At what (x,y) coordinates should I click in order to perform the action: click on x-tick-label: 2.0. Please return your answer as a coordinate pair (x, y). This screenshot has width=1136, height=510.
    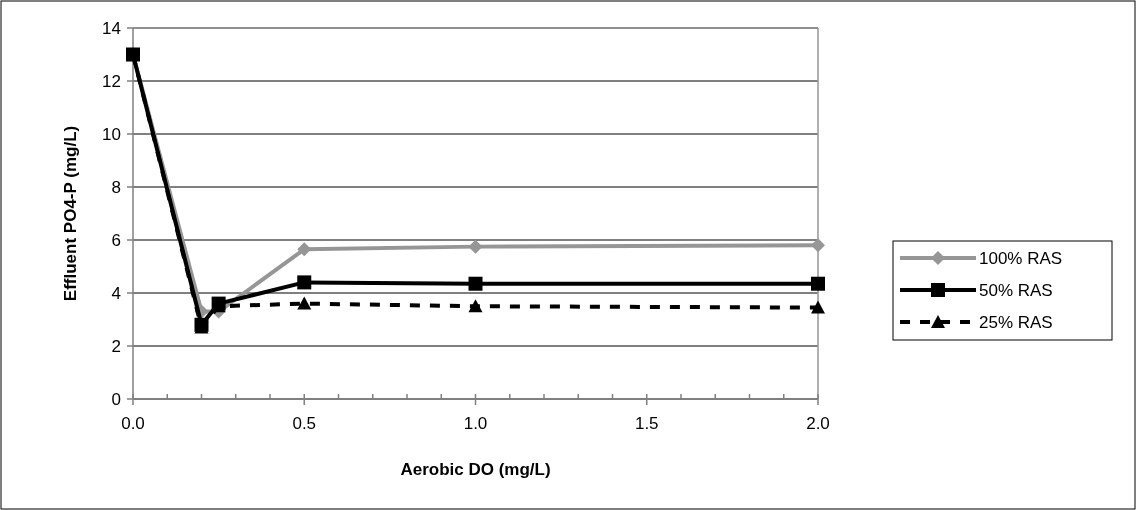
    Looking at the image, I should click on (818, 423).